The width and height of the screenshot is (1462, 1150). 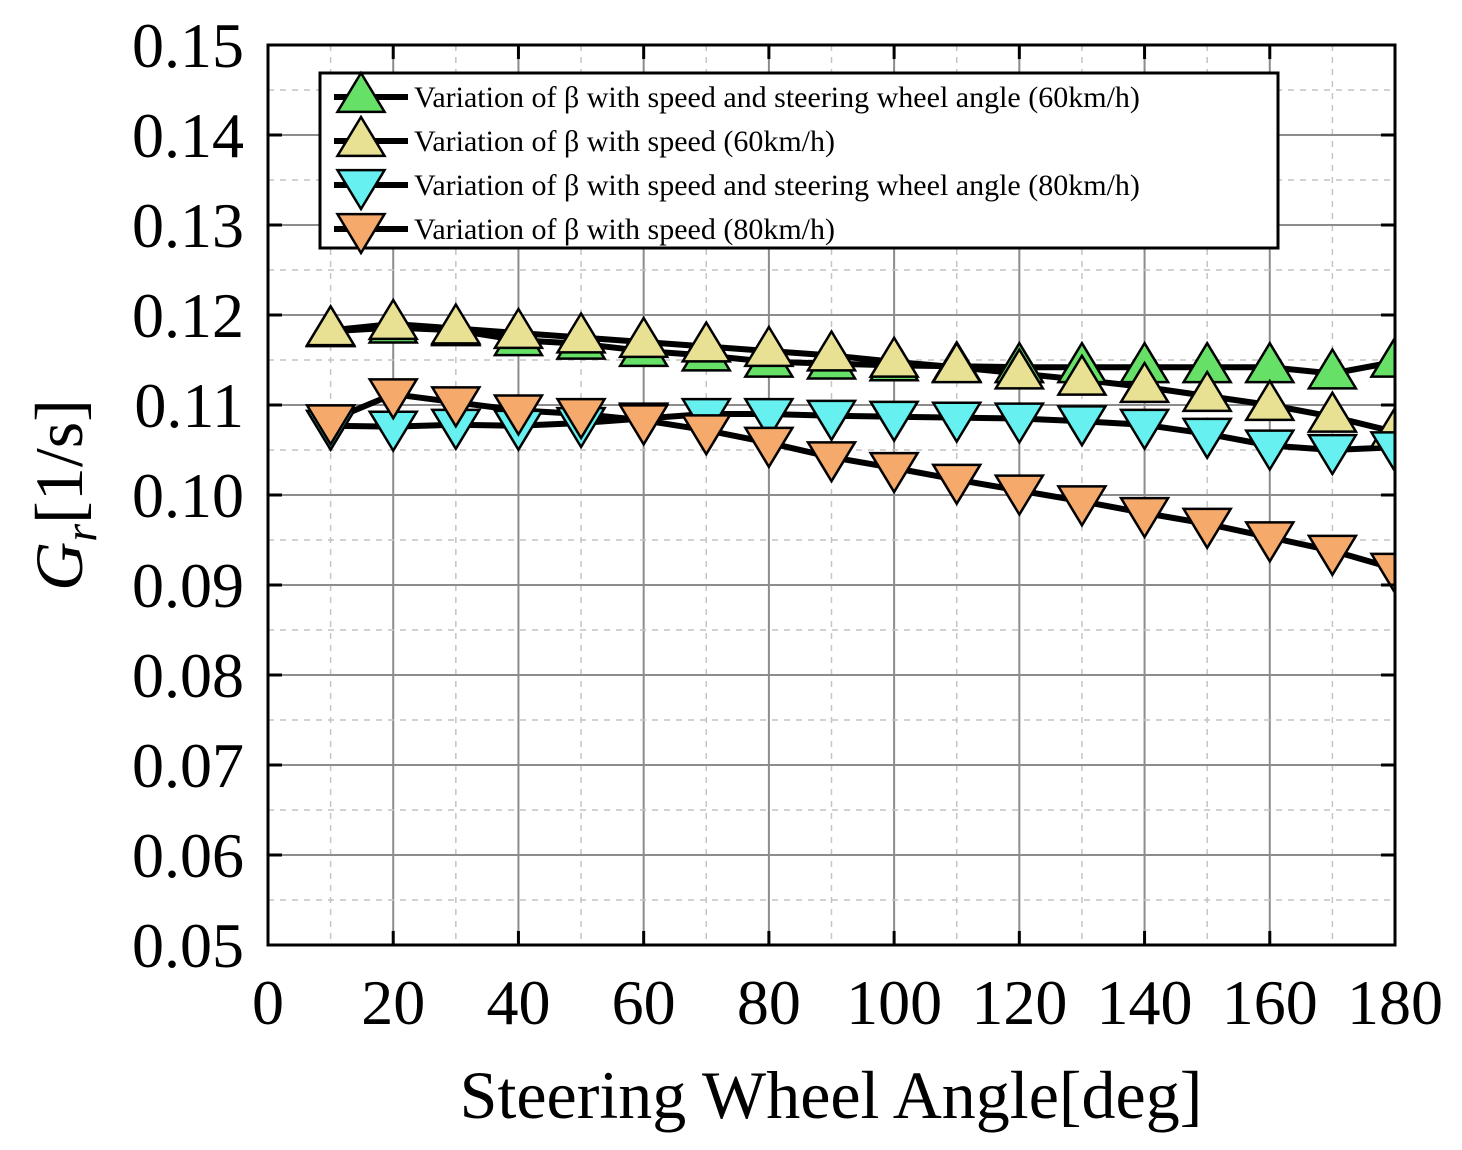 I want to click on y-tick-label: 0.05, so click(x=188, y=945).